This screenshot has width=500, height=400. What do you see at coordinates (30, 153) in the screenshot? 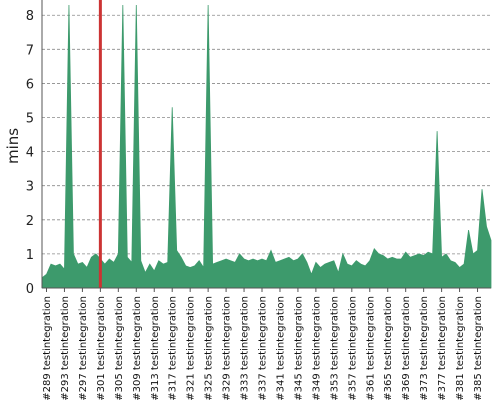
I see `y-tick-label: 4` at bounding box center [30, 153].